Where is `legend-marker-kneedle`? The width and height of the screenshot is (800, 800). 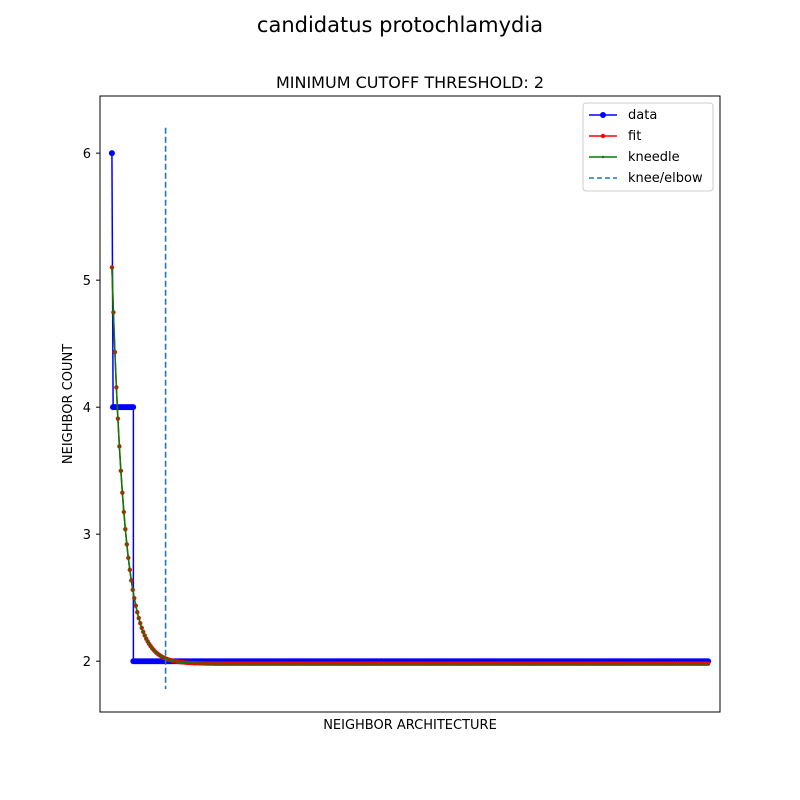
legend-marker-kneedle is located at coordinates (603, 157).